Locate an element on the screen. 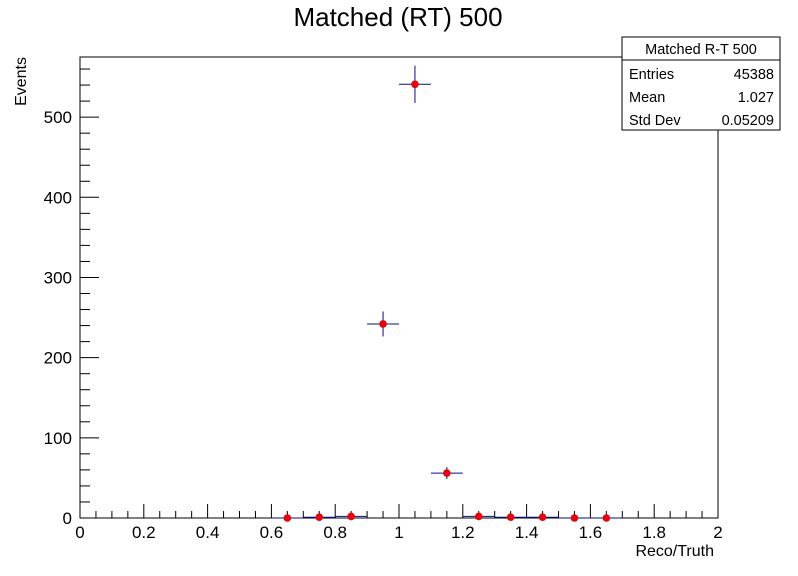  y-tick-label: 200 is located at coordinates (58, 358).